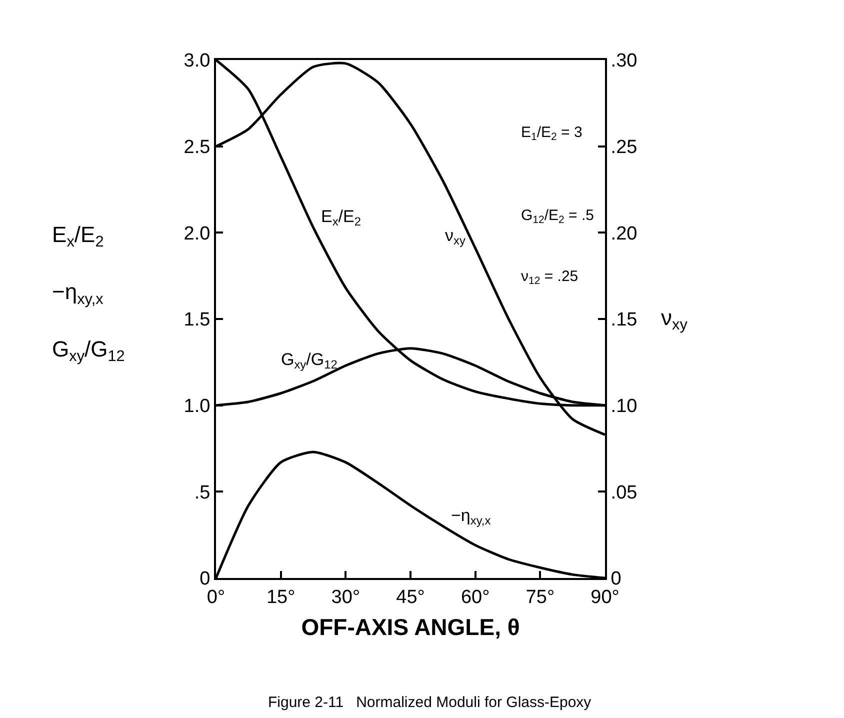 This screenshot has height=718, width=844. What do you see at coordinates (557, 216) in the screenshot?
I see `annotation: G$_{12}$/E$_{2}$ = .5` at bounding box center [557, 216].